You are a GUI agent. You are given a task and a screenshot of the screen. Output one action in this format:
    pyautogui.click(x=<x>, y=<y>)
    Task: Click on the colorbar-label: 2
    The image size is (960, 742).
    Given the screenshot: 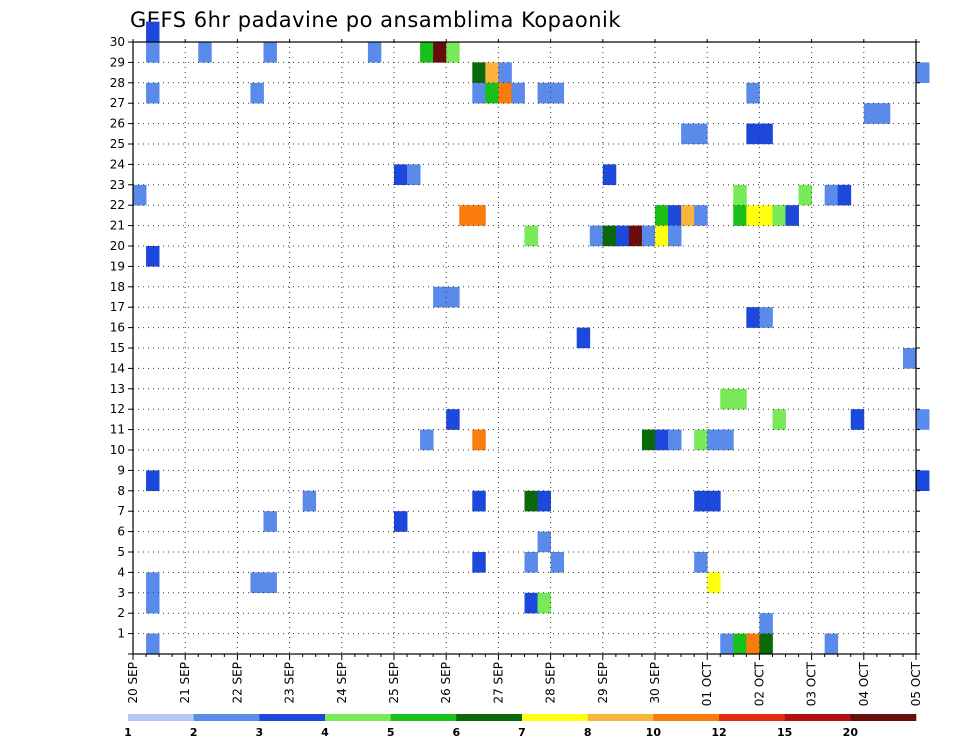 What is the action you would take?
    pyautogui.click(x=194, y=732)
    